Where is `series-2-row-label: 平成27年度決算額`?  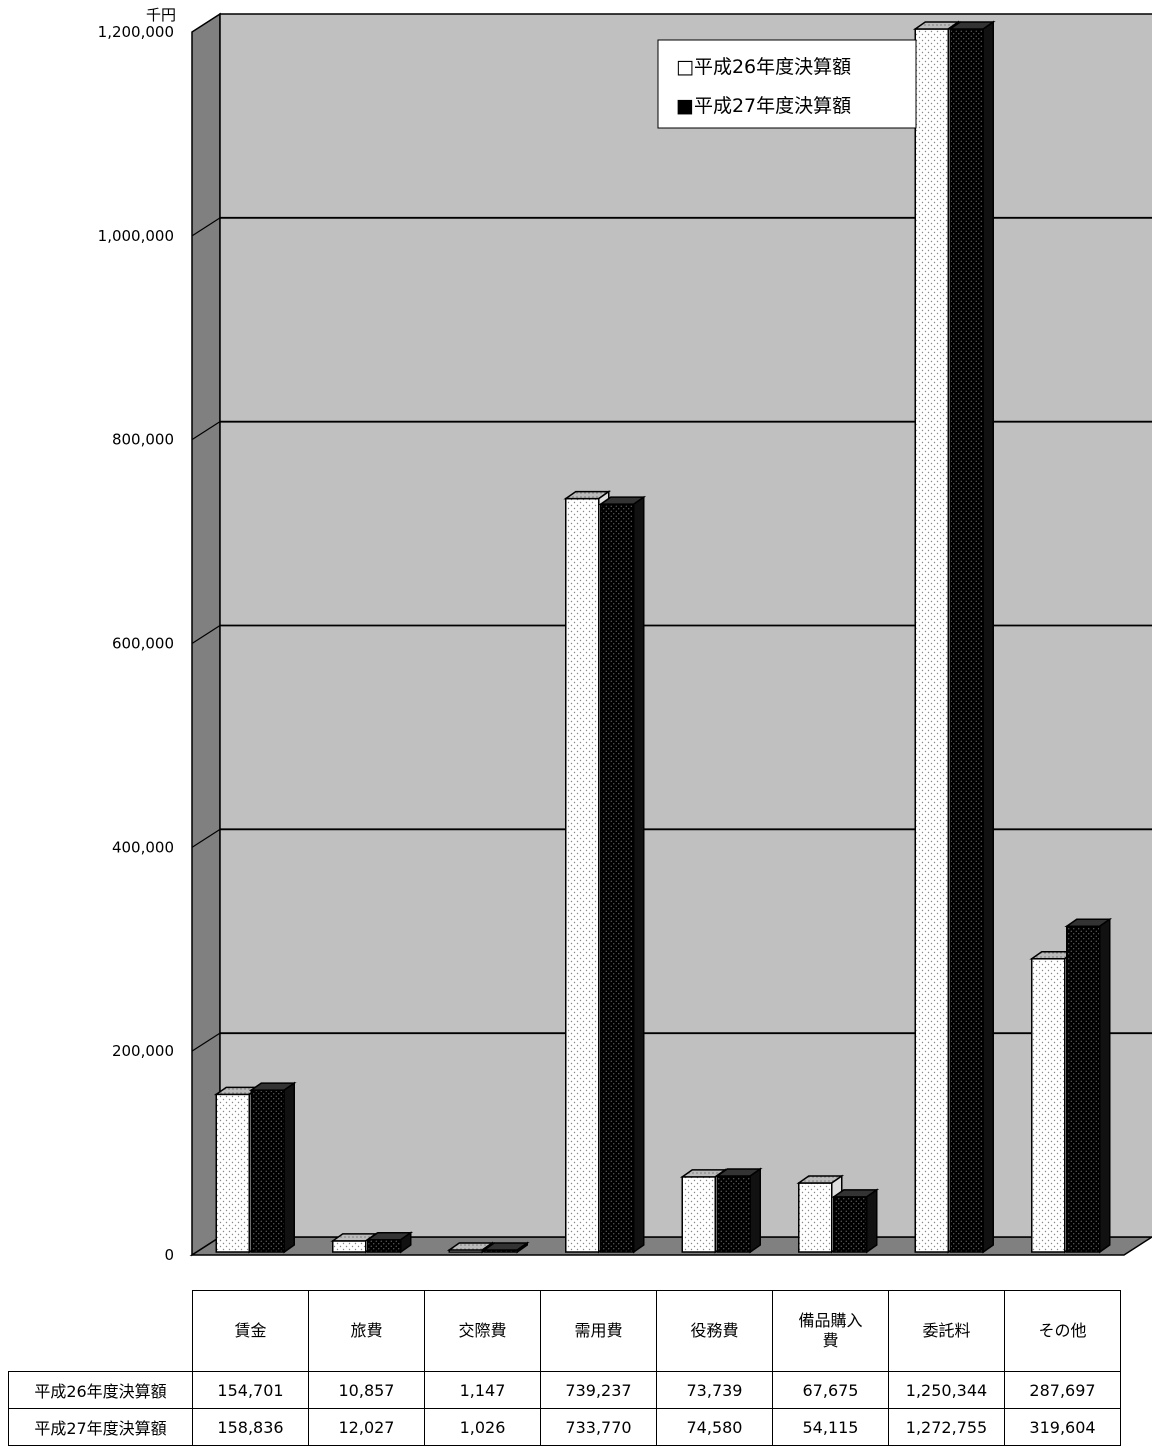 series-2-row-label: 平成27年度決算額 is located at coordinates (100, 1427).